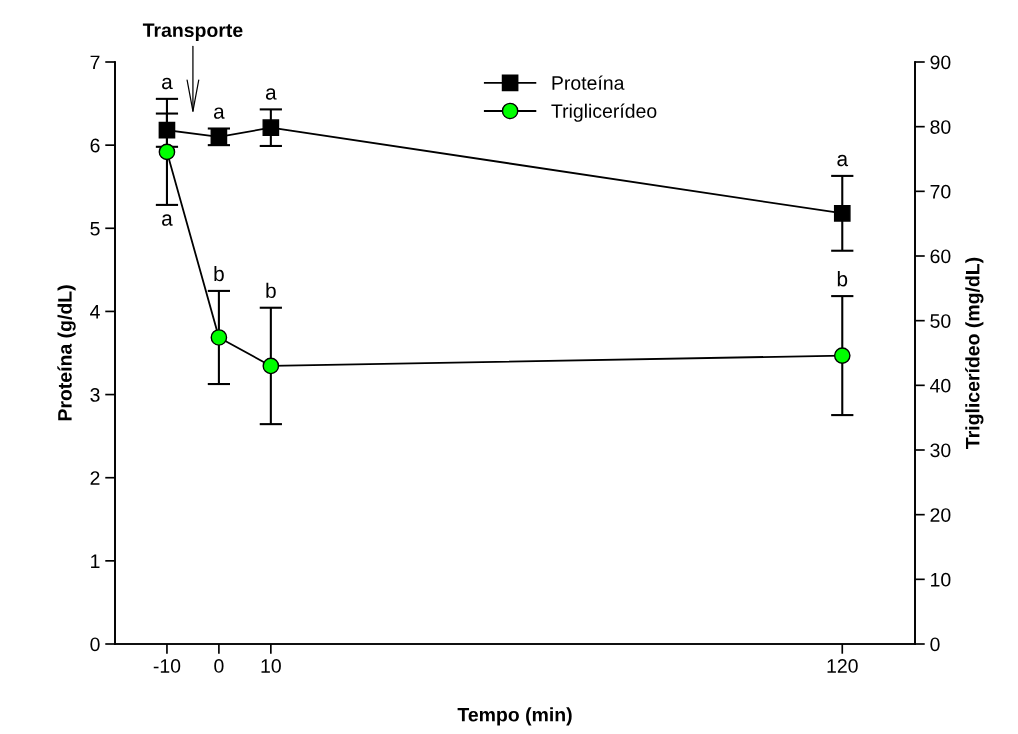 The image size is (1018, 734). What do you see at coordinates (604, 112) in the screenshot?
I see `legend-label: Triglicerídeo` at bounding box center [604, 112].